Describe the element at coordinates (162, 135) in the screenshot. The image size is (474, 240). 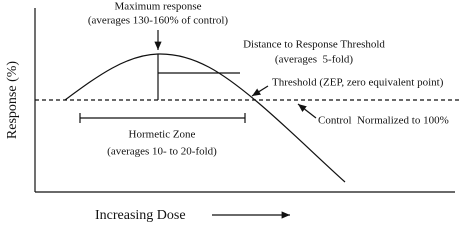
I see `annotation: Hormetic Zone` at that location.